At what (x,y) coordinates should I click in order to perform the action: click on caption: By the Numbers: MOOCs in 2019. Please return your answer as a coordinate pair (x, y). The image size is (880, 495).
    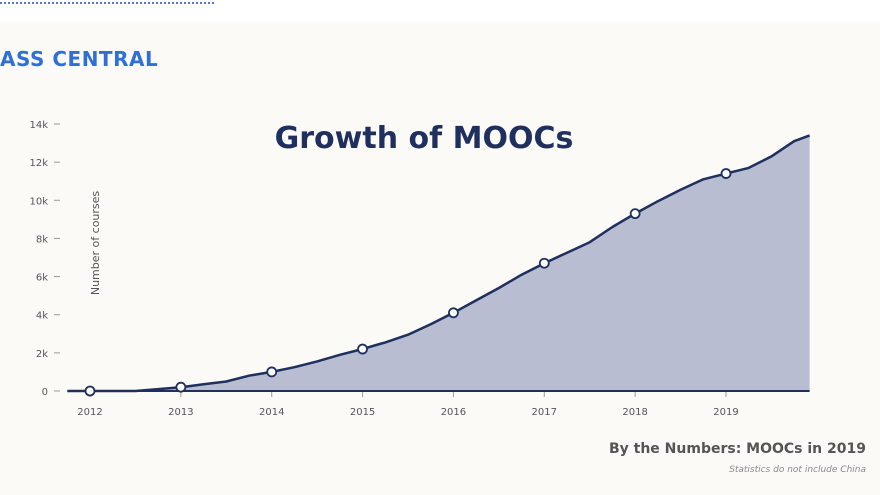
    Looking at the image, I should click on (737, 449).